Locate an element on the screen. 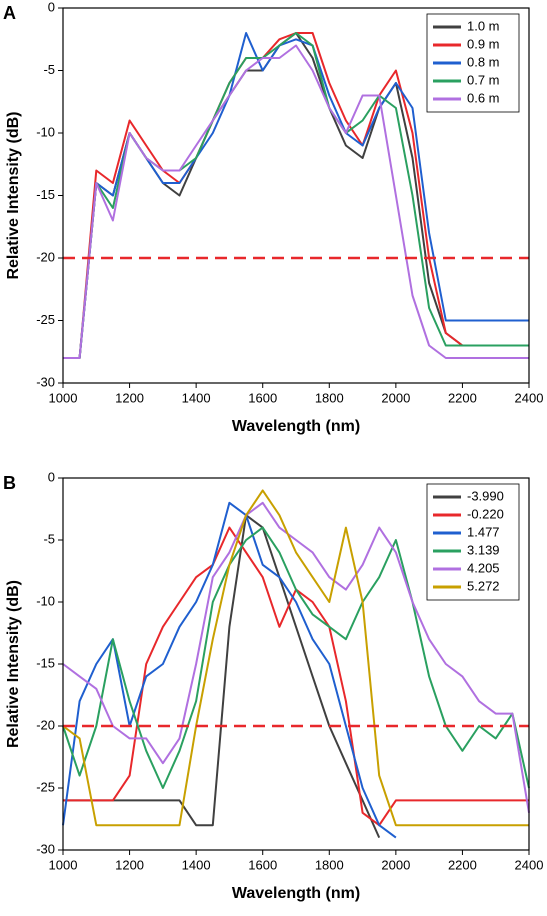  legend-box is located at coordinates (473, 542).